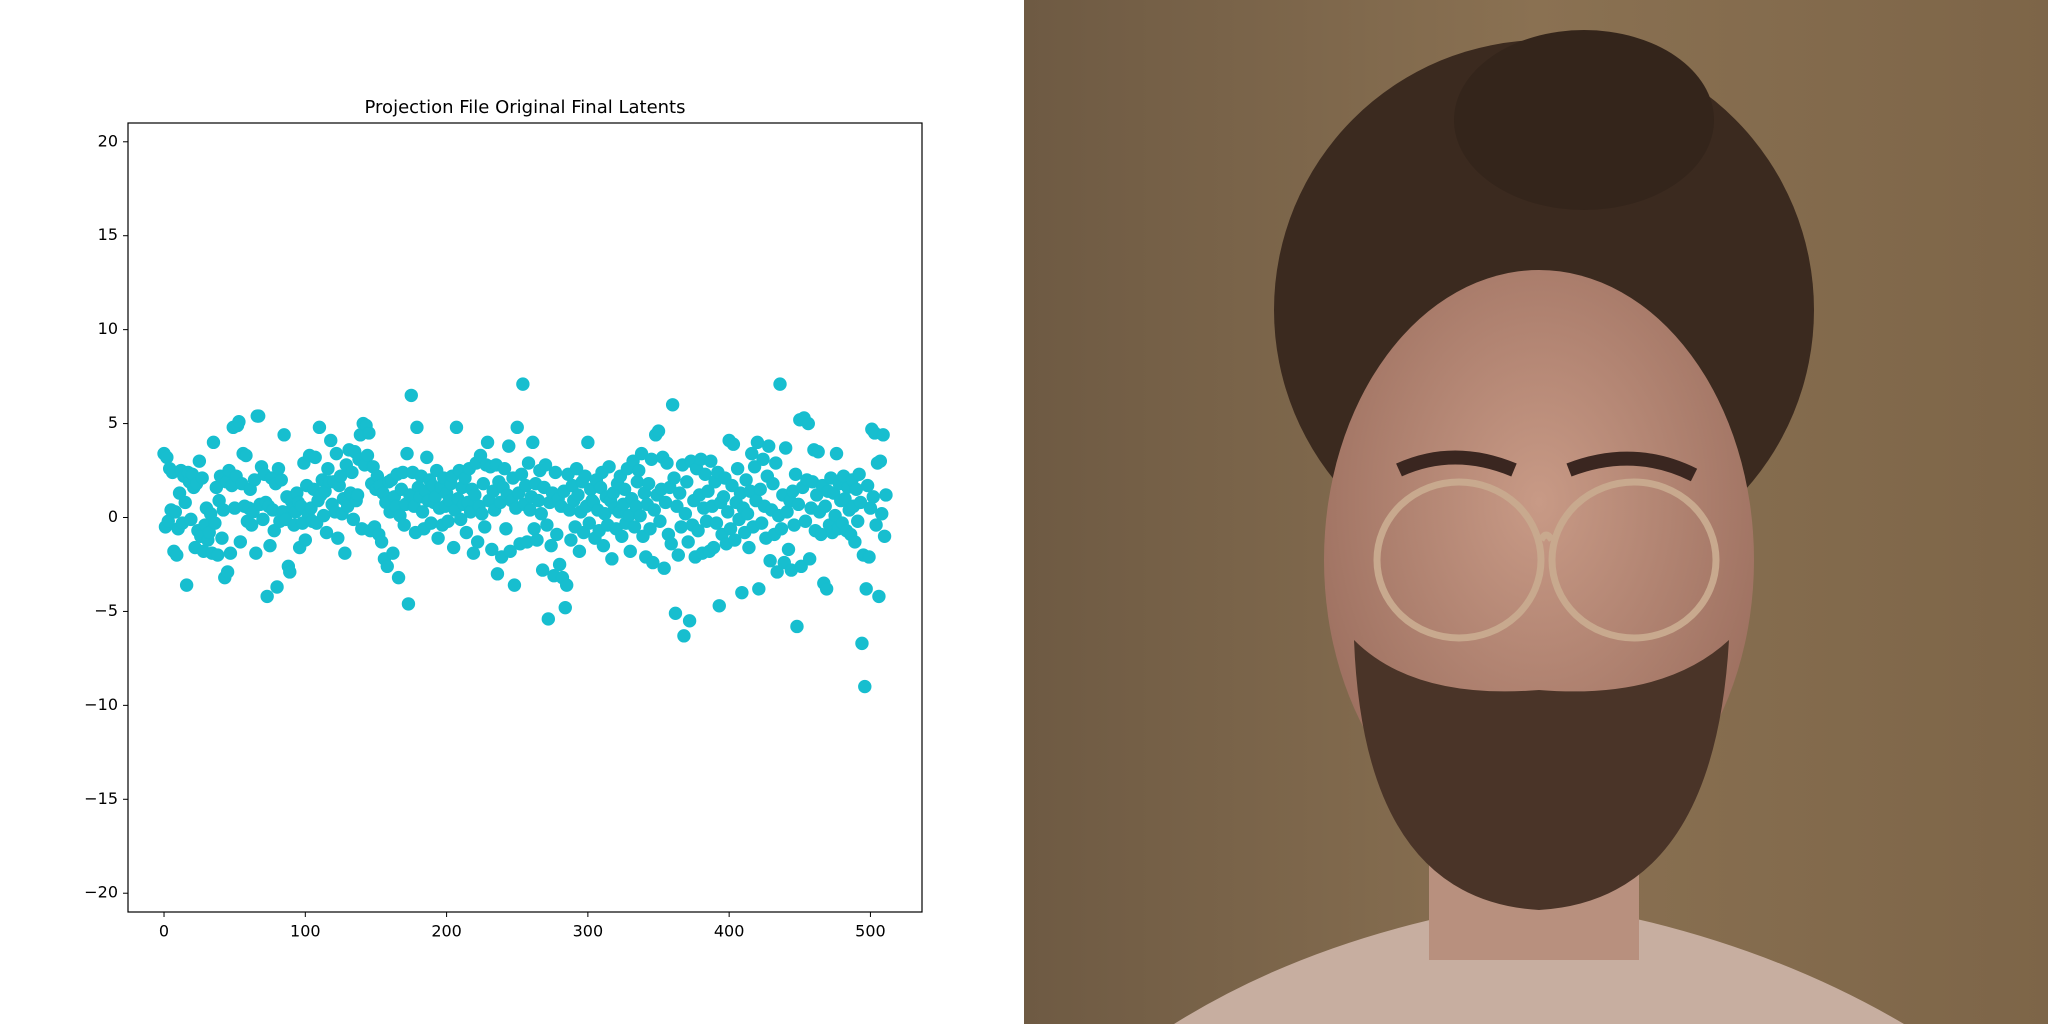  What do you see at coordinates (1632, 466) in the screenshot?
I see `eyebrow` at bounding box center [1632, 466].